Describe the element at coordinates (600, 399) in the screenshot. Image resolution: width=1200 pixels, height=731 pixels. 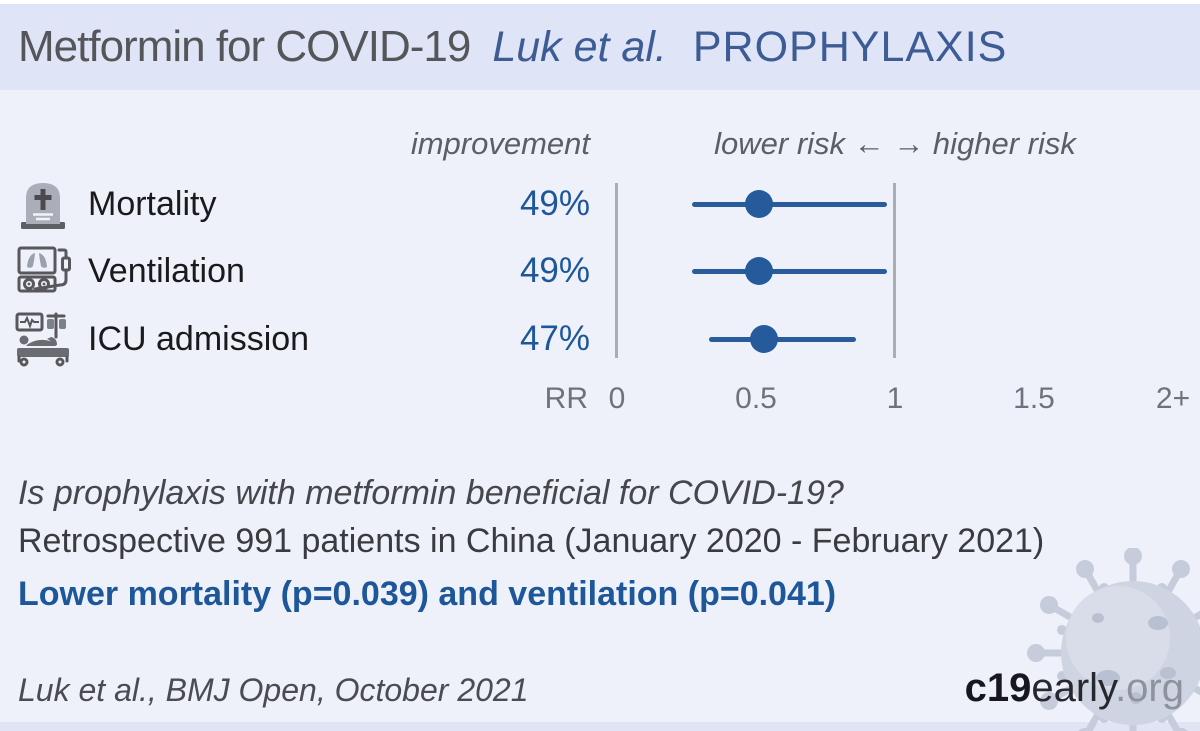
I see `x-axis: RR 0 0.5 1 1.5 2+` at that location.